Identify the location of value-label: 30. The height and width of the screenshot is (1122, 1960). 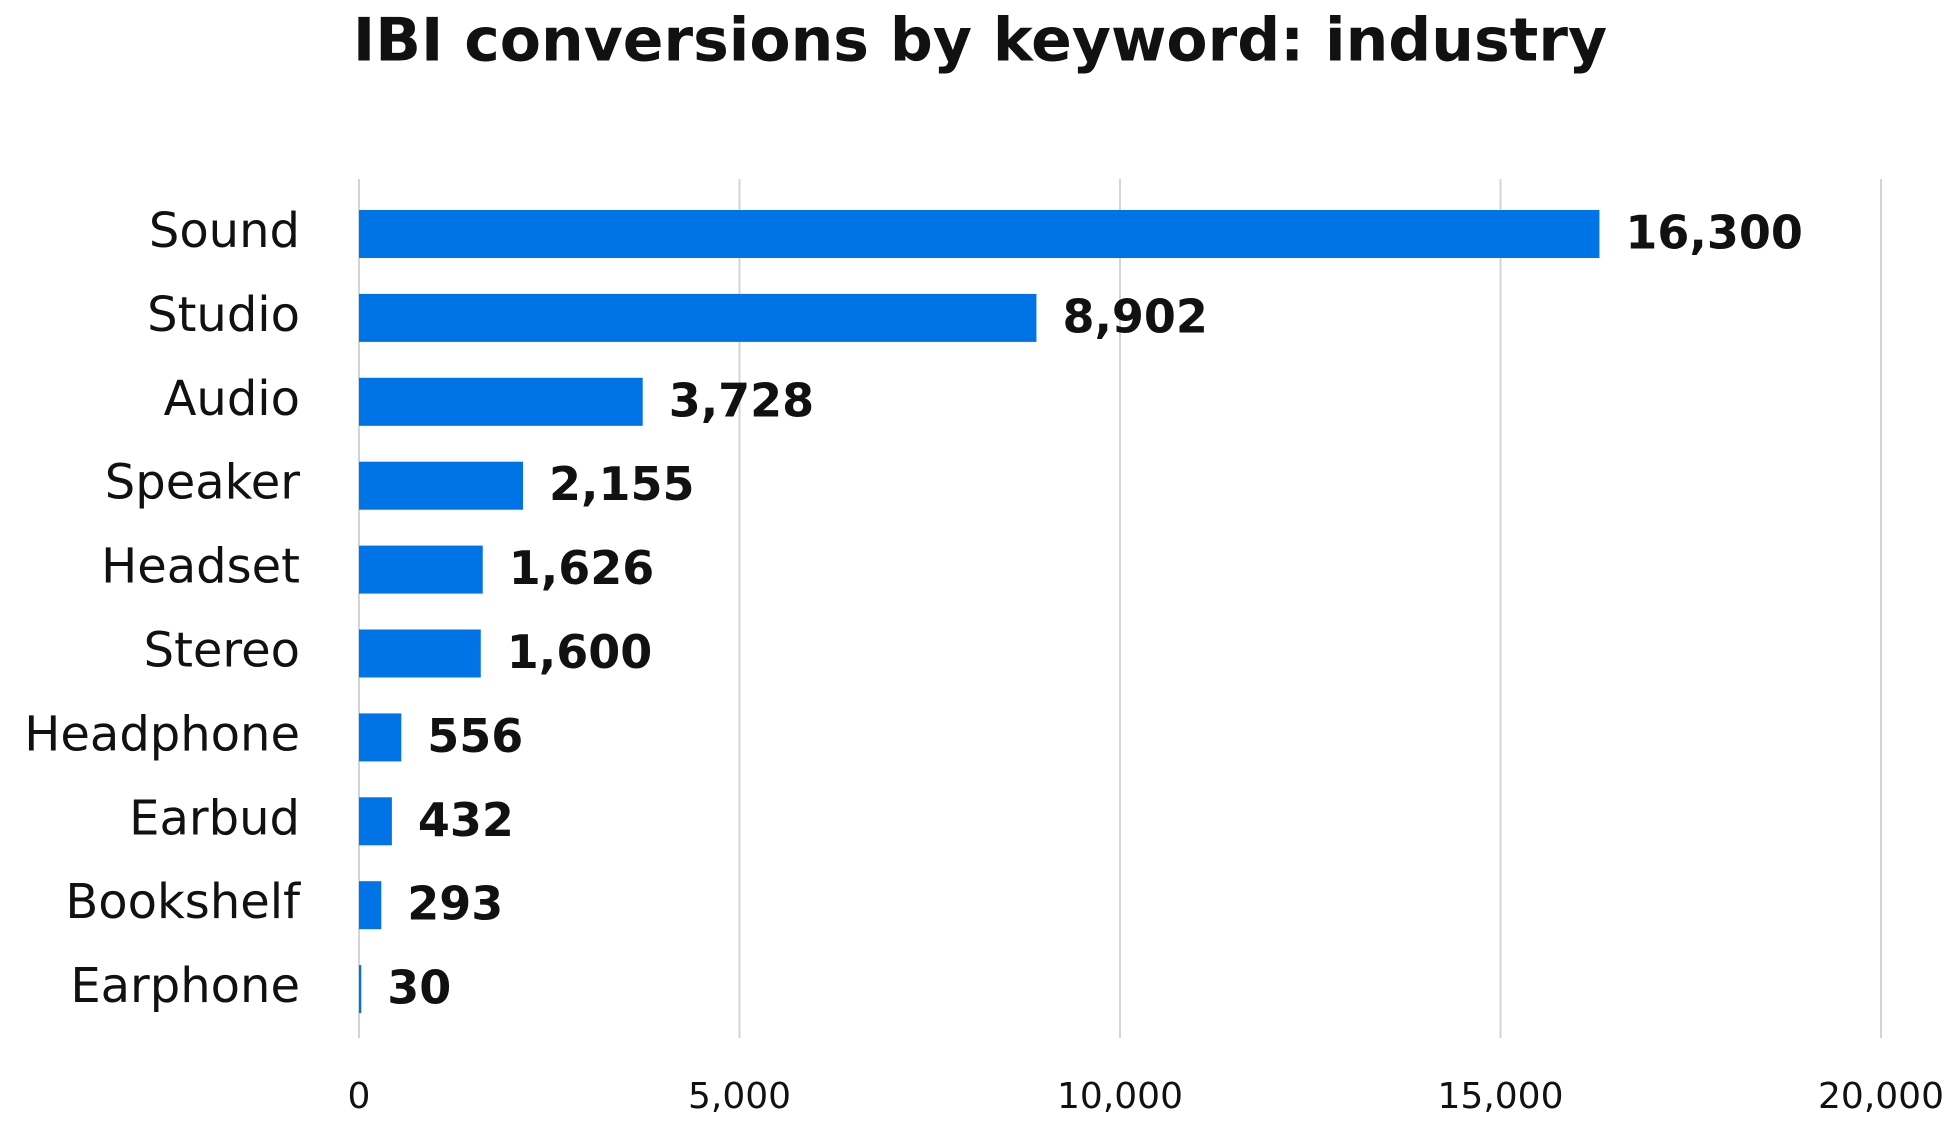
(419, 988).